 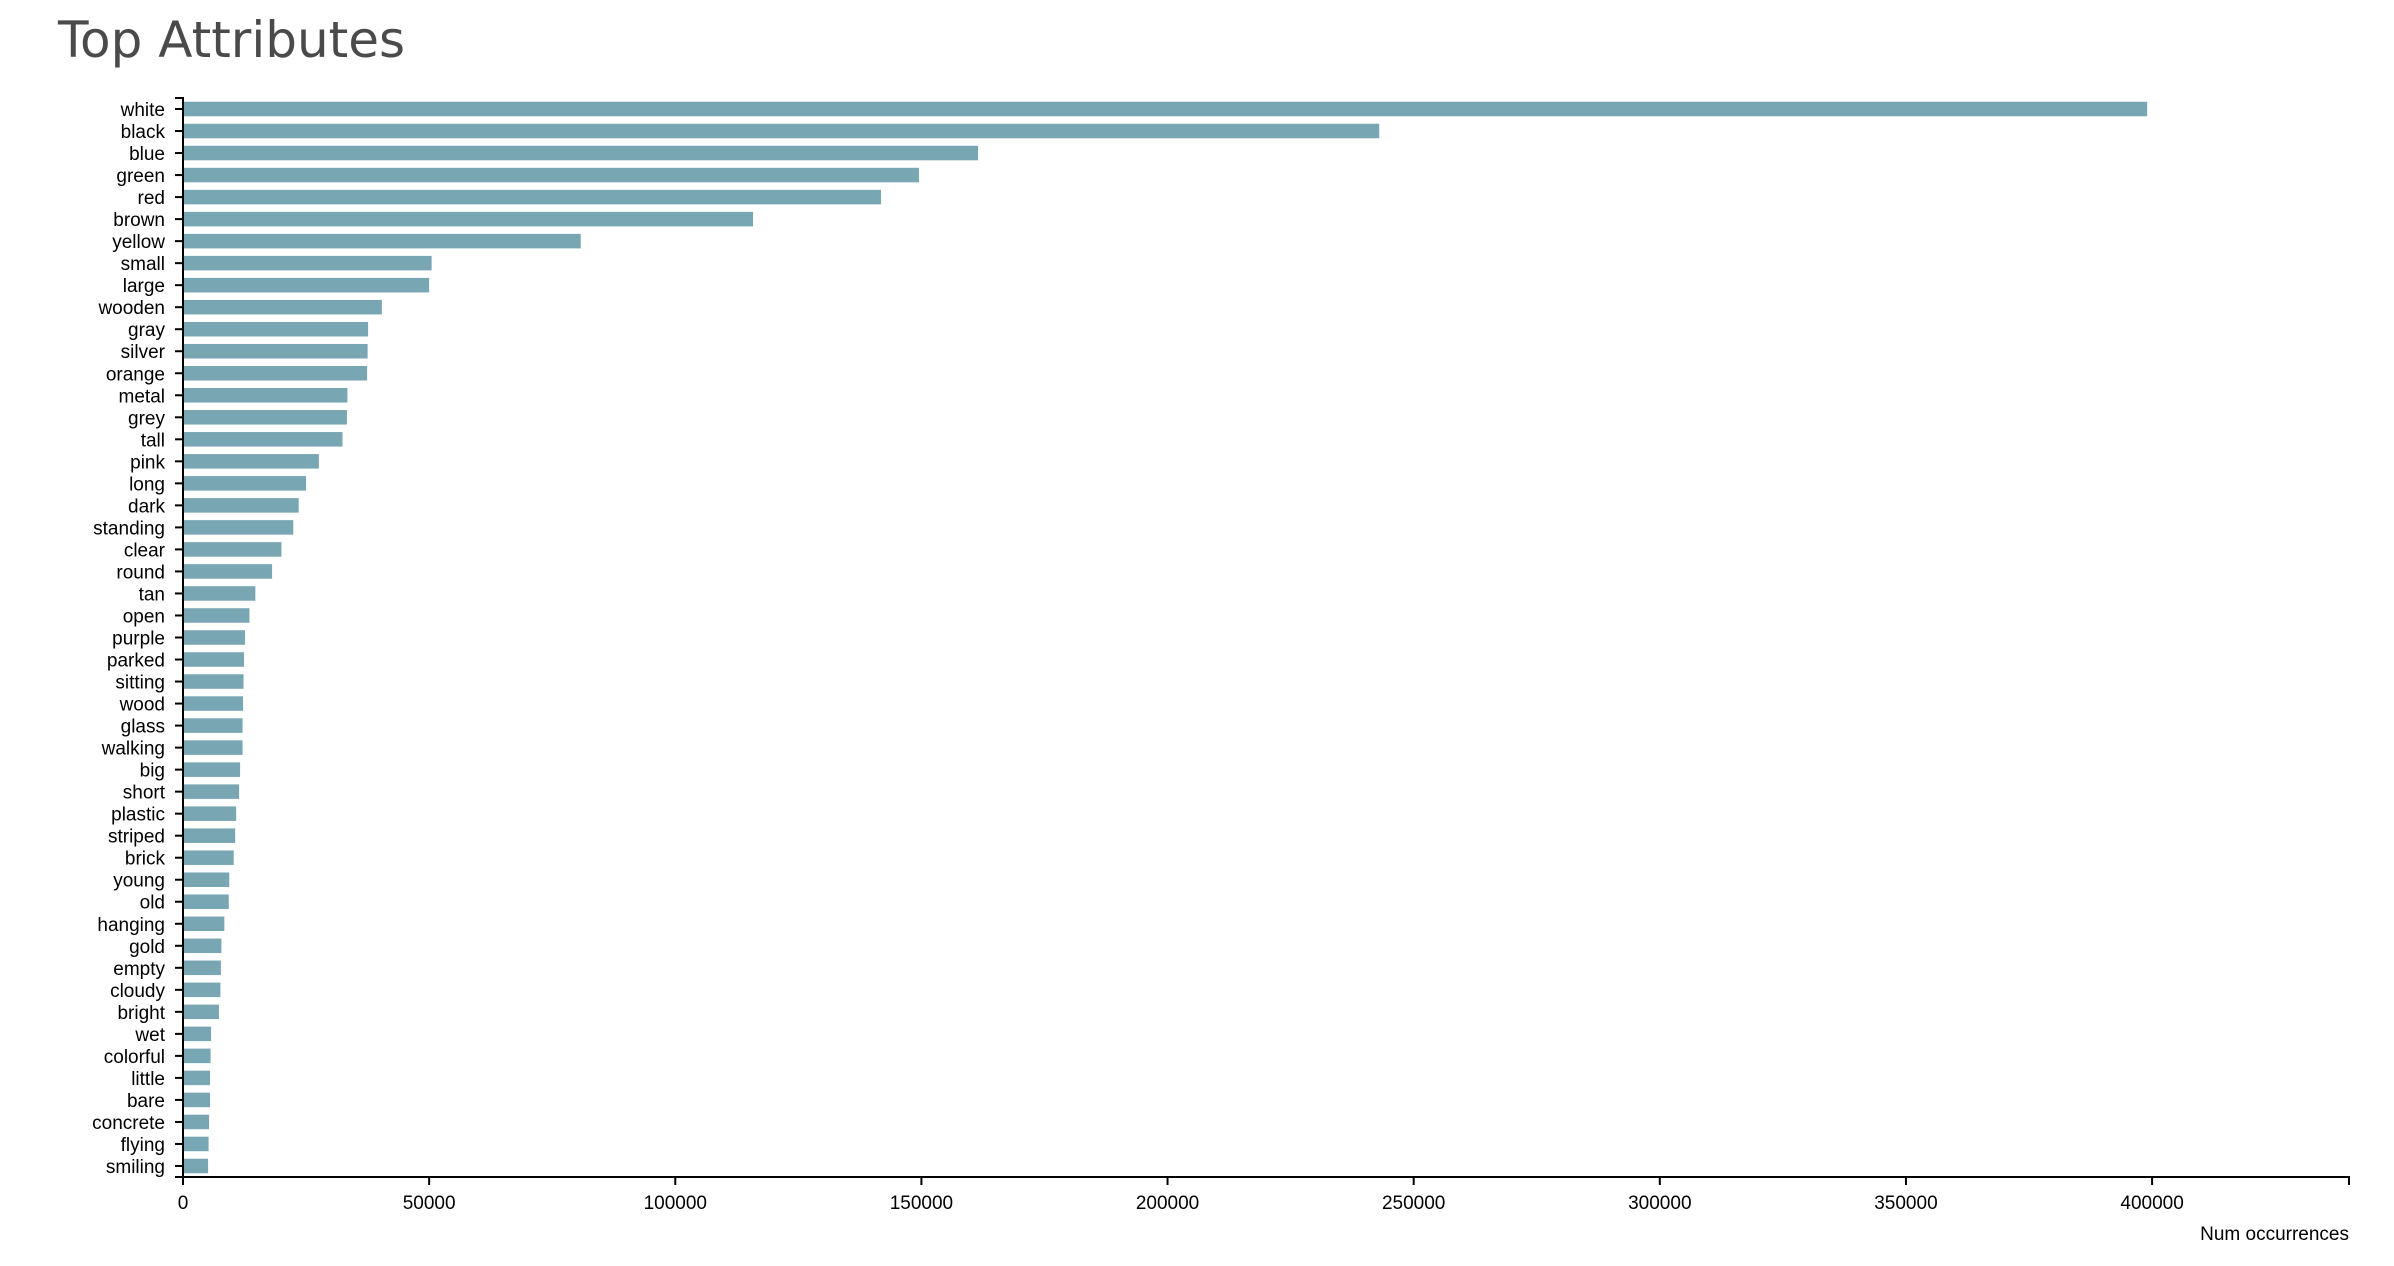 What do you see at coordinates (146, 506) in the screenshot?
I see `y-tick-label-dark: dark` at bounding box center [146, 506].